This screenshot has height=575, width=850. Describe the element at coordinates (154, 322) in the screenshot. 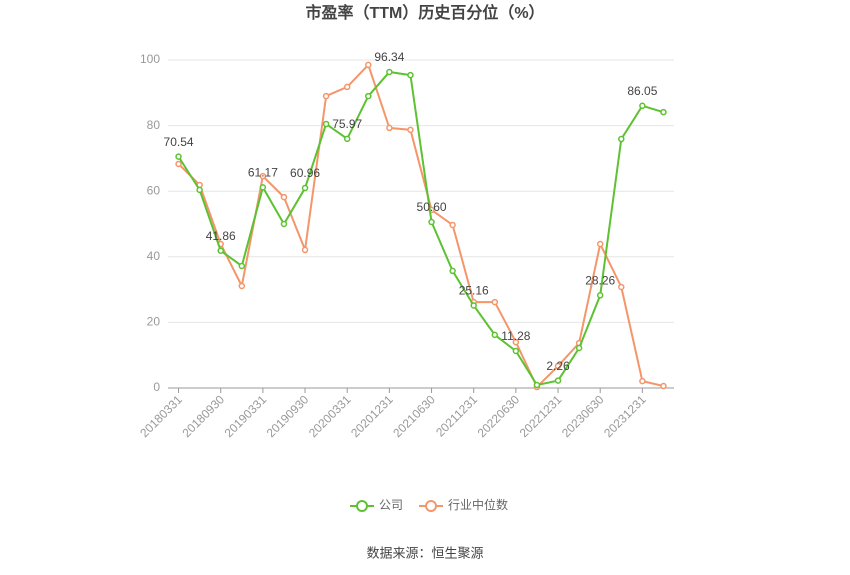

I see `y-tick-label: 20` at that location.